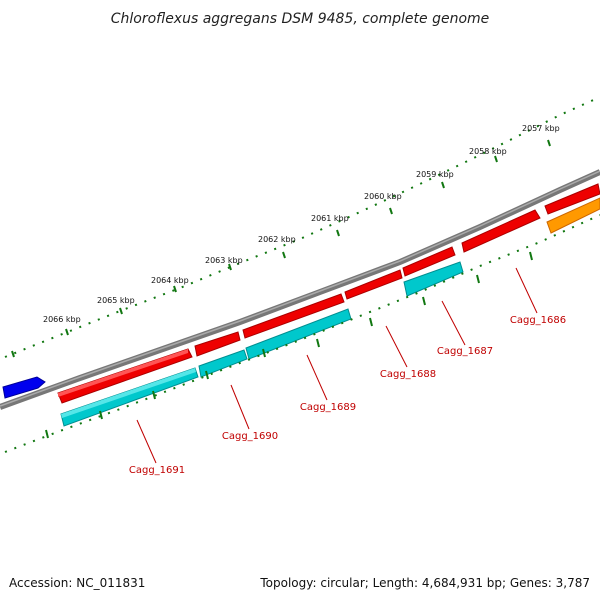 The image size is (600, 600). What do you see at coordinates (170, 280) in the screenshot?
I see `kbp-label: 2064 kbp` at bounding box center [170, 280].